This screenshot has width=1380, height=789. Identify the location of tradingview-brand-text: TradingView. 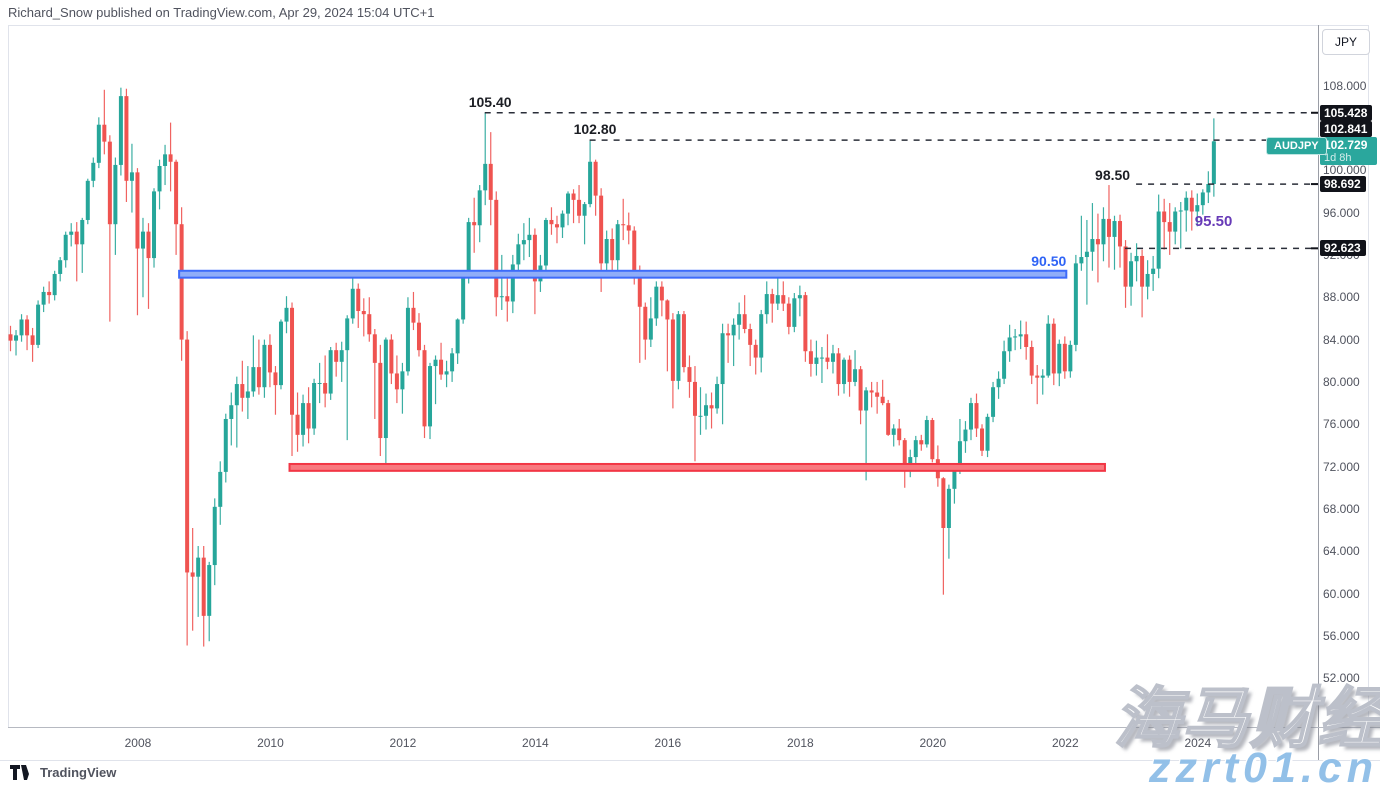
(78, 772).